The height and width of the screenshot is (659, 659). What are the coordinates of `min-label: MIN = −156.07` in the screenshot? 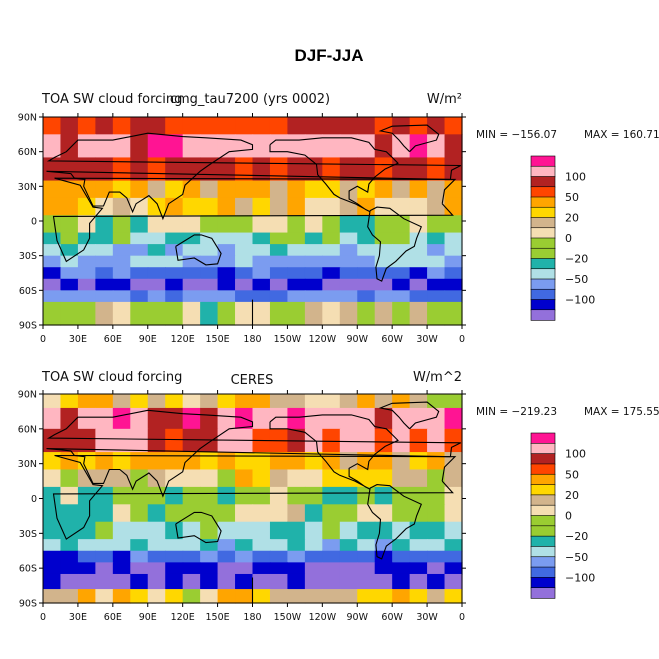 It's located at (516, 135).